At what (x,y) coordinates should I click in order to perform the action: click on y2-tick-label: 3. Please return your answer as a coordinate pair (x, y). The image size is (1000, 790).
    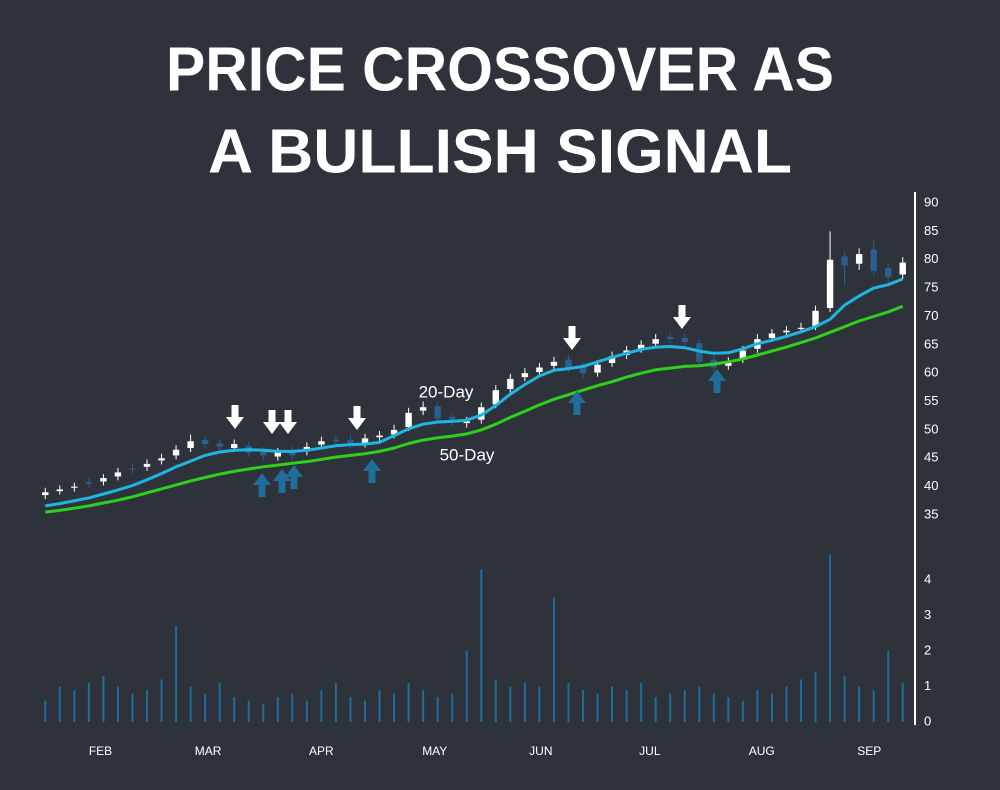
    Looking at the image, I should click on (927, 614).